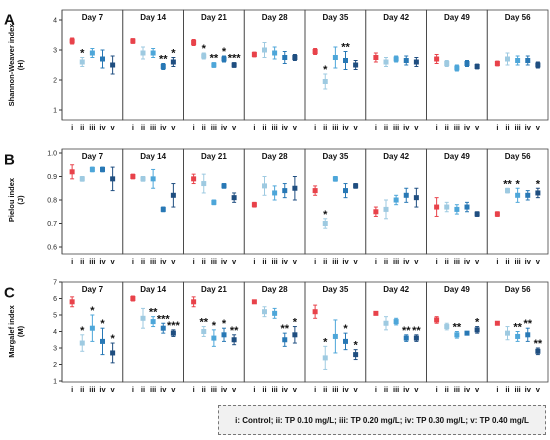 The width and height of the screenshot is (550, 440). What do you see at coordinates (55, 299) in the screenshot?
I see `y-tick-label: 6` at bounding box center [55, 299].